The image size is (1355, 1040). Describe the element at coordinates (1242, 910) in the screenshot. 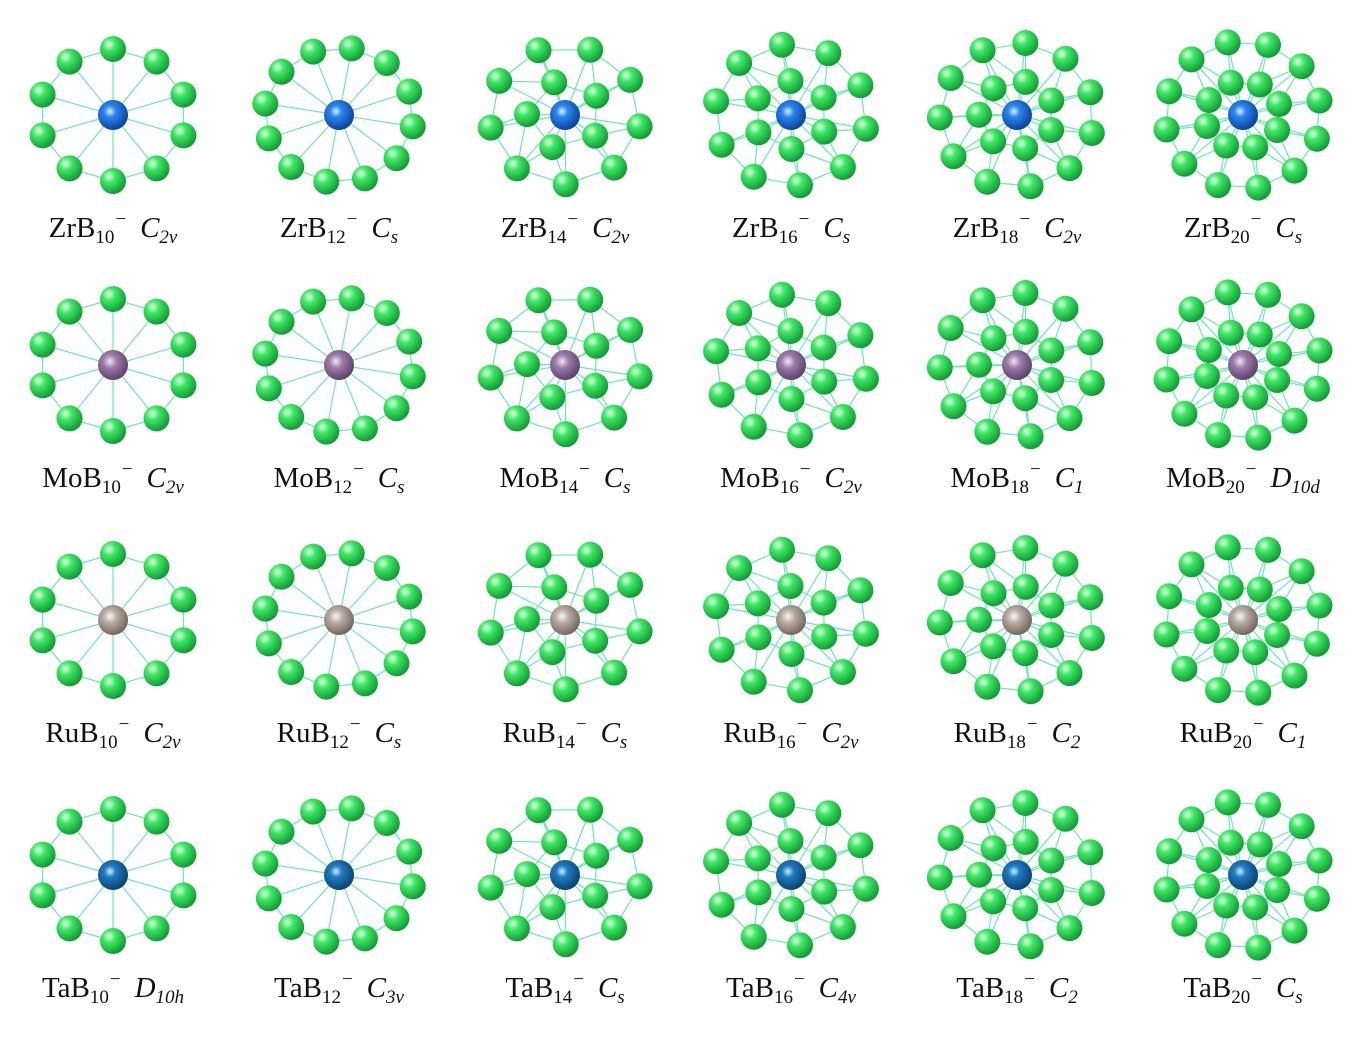

I see `cluster-TaB20: TaB20− Cs` at that location.